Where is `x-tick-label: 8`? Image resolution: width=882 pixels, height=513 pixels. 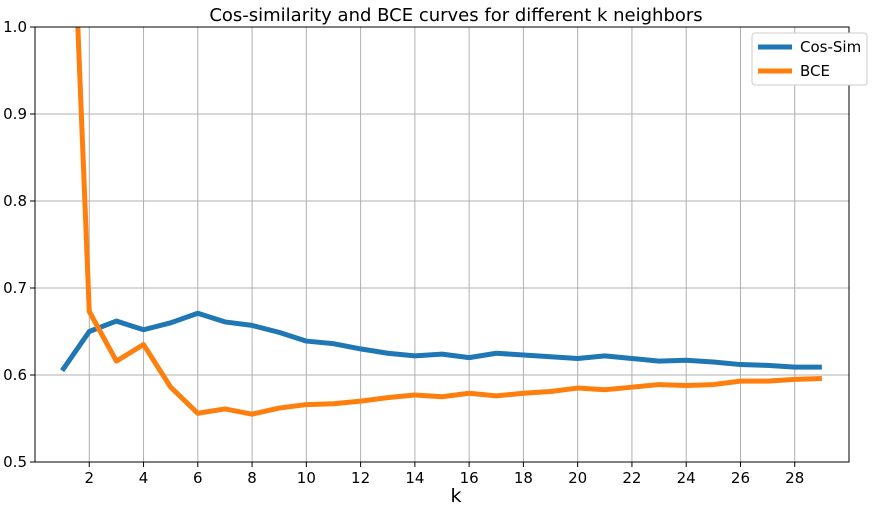 x-tick-label: 8 is located at coordinates (252, 478).